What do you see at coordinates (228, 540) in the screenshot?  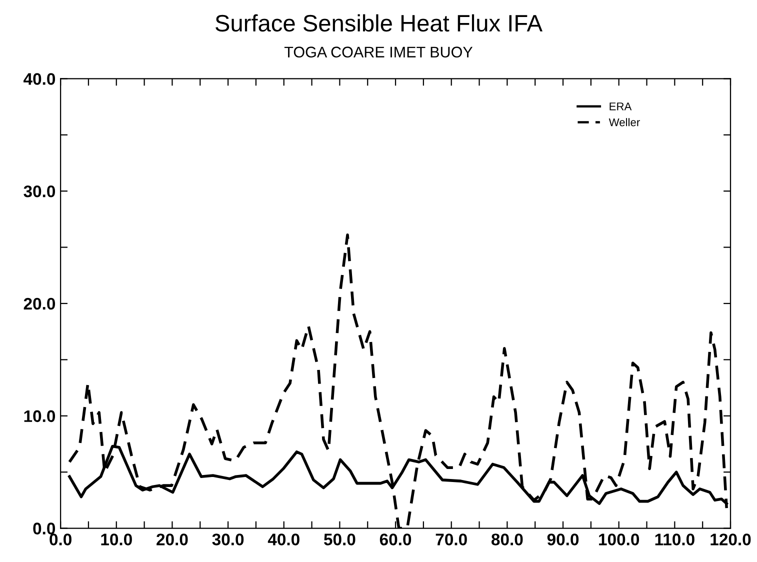 I see `x-tick-label: 30.0` at bounding box center [228, 540].